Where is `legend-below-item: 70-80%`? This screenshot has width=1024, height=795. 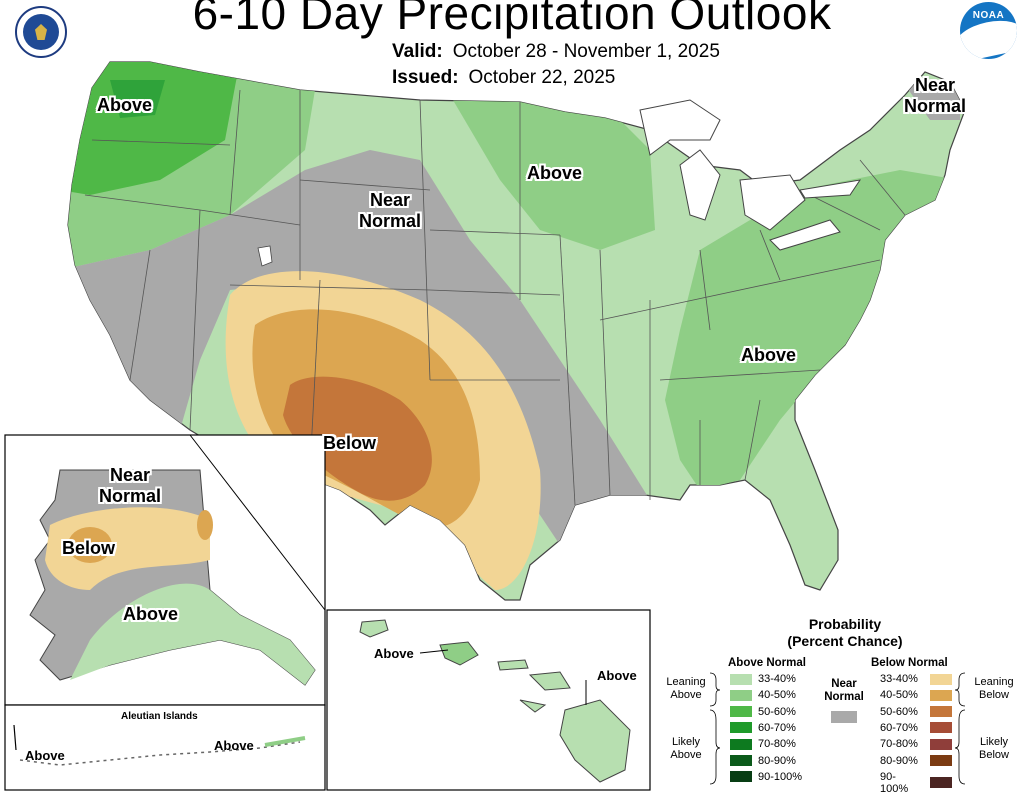
legend-below-item: 70-80% is located at coordinates (916, 744).